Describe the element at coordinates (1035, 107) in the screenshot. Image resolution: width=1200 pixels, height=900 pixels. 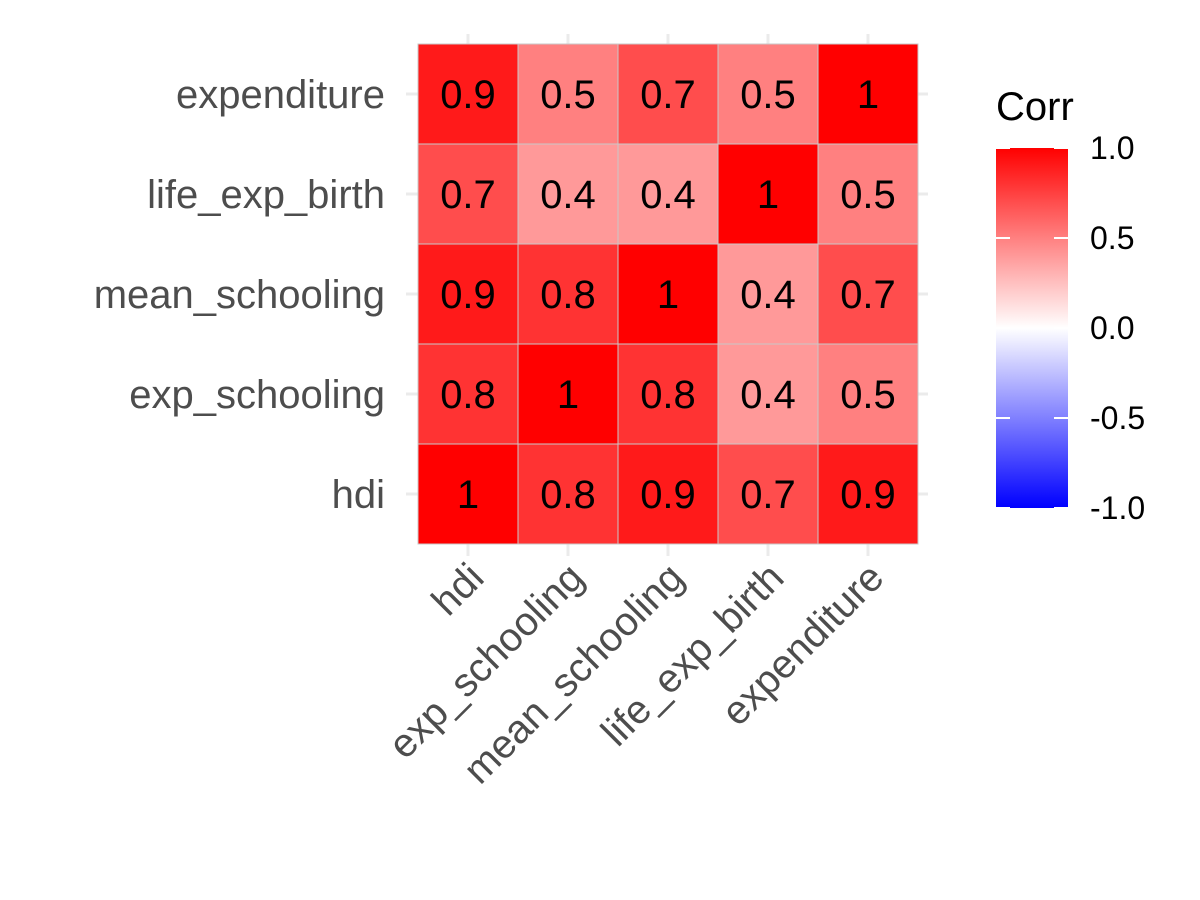
I see `legend-title: Corr` at that location.